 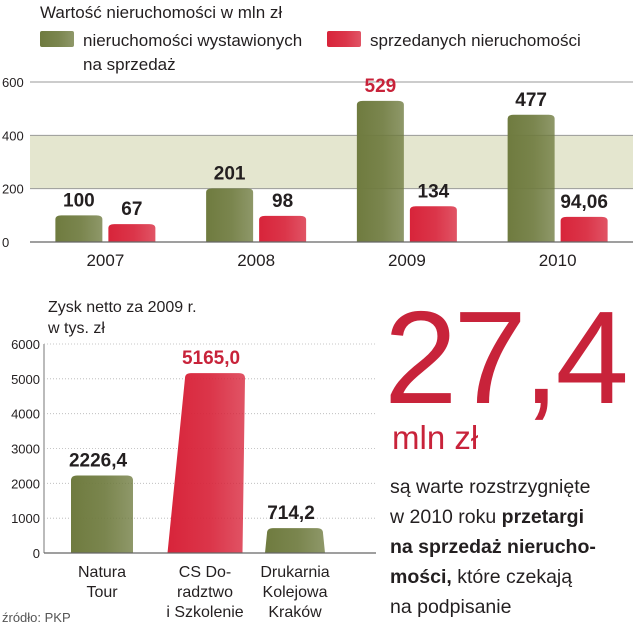 I want to click on x-tick-label: Drukarnia, so click(x=294, y=572).